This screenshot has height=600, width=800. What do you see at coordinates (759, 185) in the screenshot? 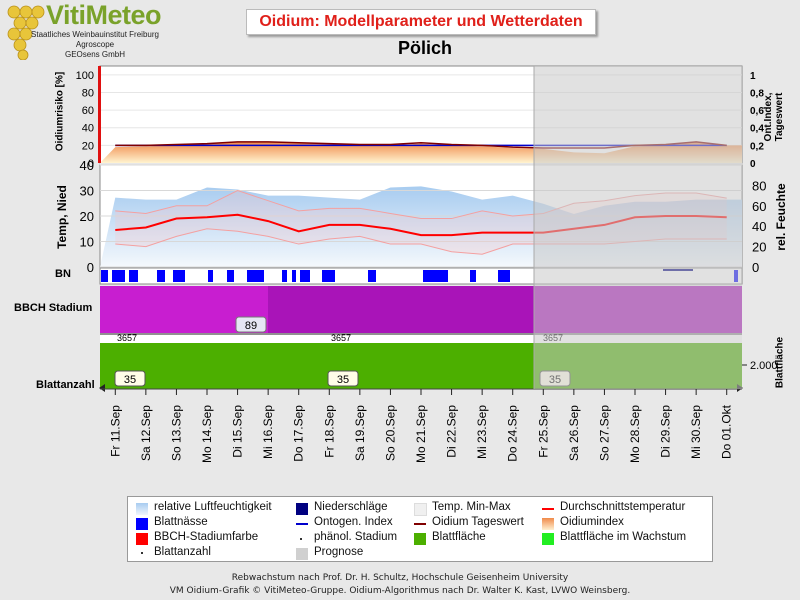
I see `weather-y2tick: 80` at bounding box center [759, 185].